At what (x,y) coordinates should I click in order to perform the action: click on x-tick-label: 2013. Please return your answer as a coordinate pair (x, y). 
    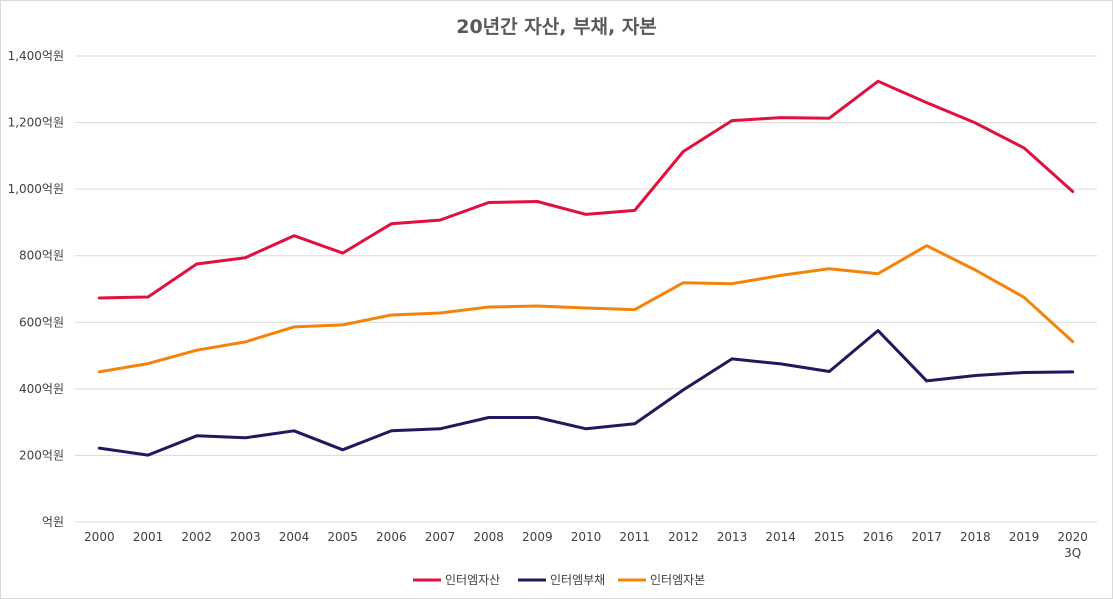
    Looking at the image, I should click on (732, 537).